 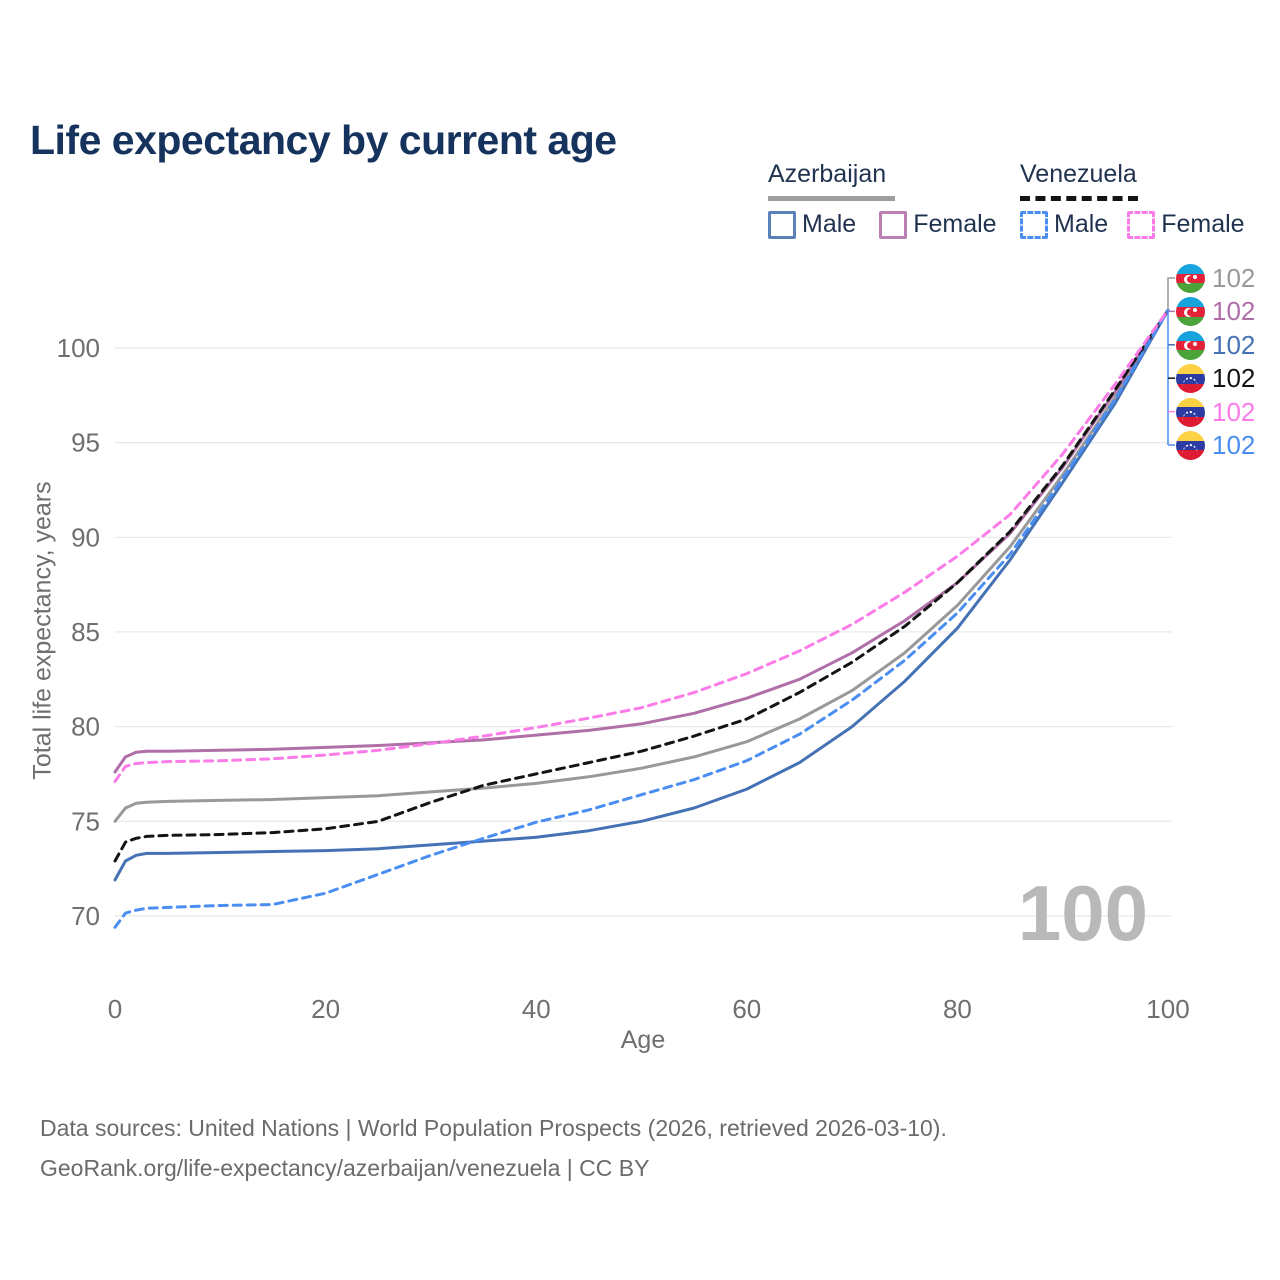 What do you see at coordinates (85, 632) in the screenshot?
I see `y-tick-label: 85` at bounding box center [85, 632].